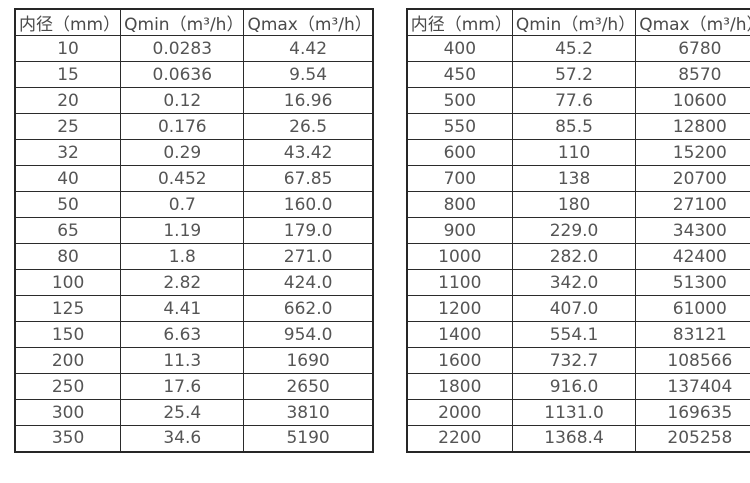  Describe the element at coordinates (182, 100) in the screenshot. I see `table-cell: 0.12` at that location.